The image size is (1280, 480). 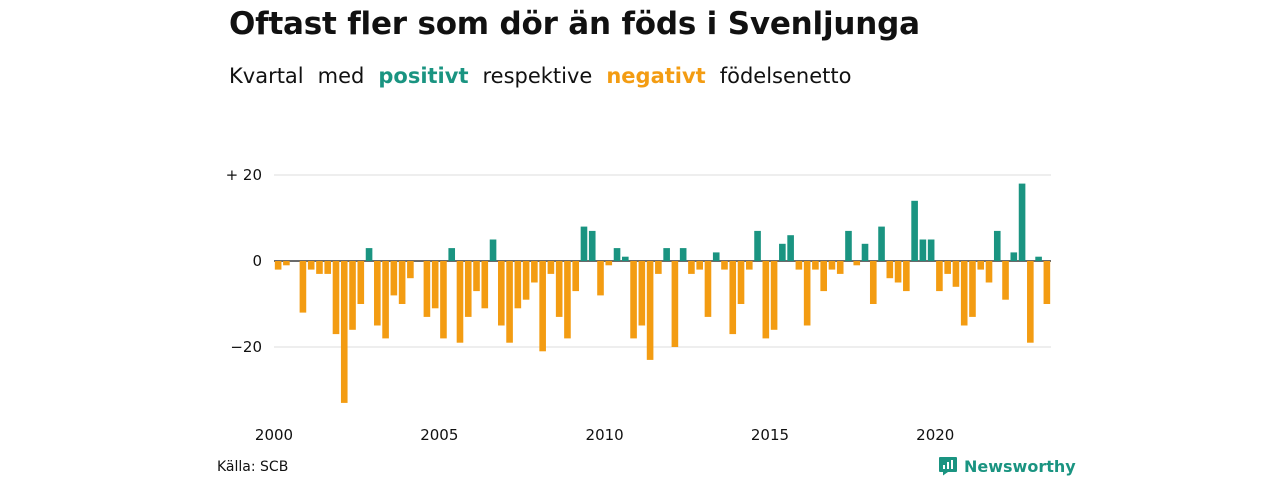 I want to click on x-tick-label: 2005, so click(x=439, y=435).